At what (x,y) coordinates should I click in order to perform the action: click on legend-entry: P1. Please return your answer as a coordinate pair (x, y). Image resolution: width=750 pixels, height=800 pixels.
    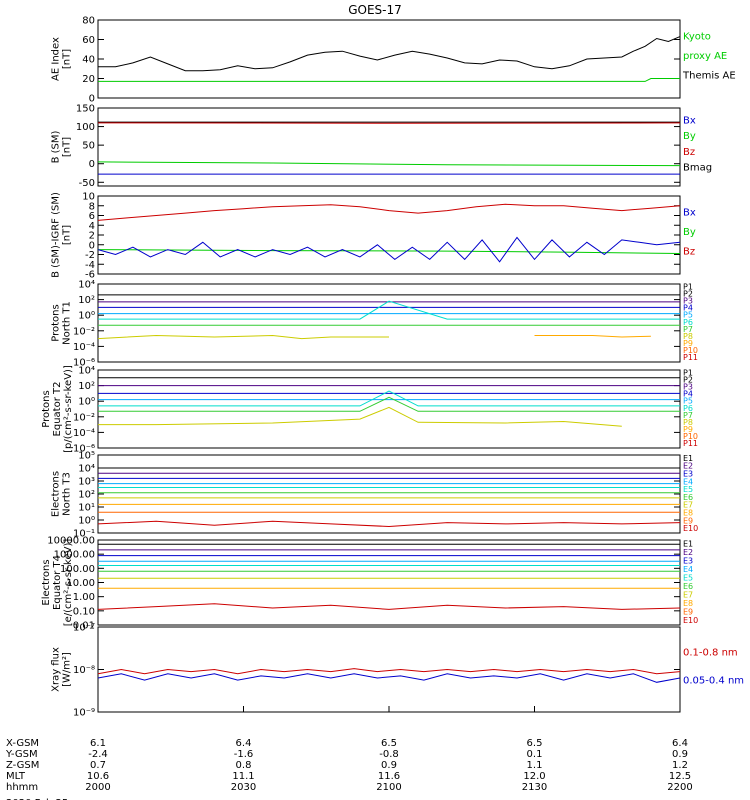
    Looking at the image, I should click on (688, 372).